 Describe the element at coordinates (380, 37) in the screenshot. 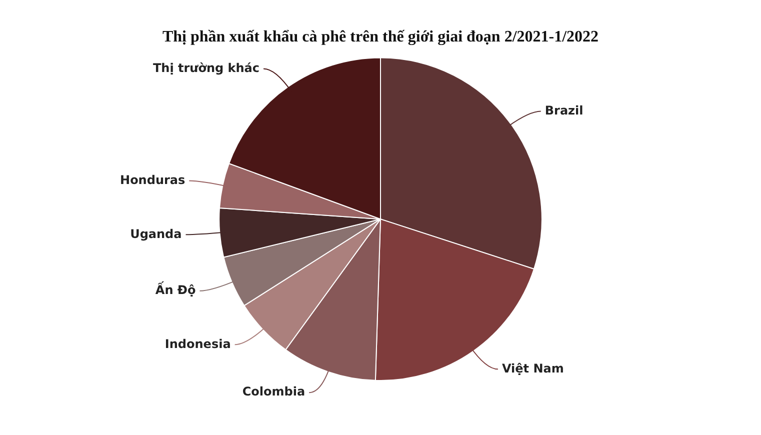

I see `chart-title: Thị phần xuất khẩu cà phê trên thế giới giai đoạn 2/2021-1/2022` at that location.